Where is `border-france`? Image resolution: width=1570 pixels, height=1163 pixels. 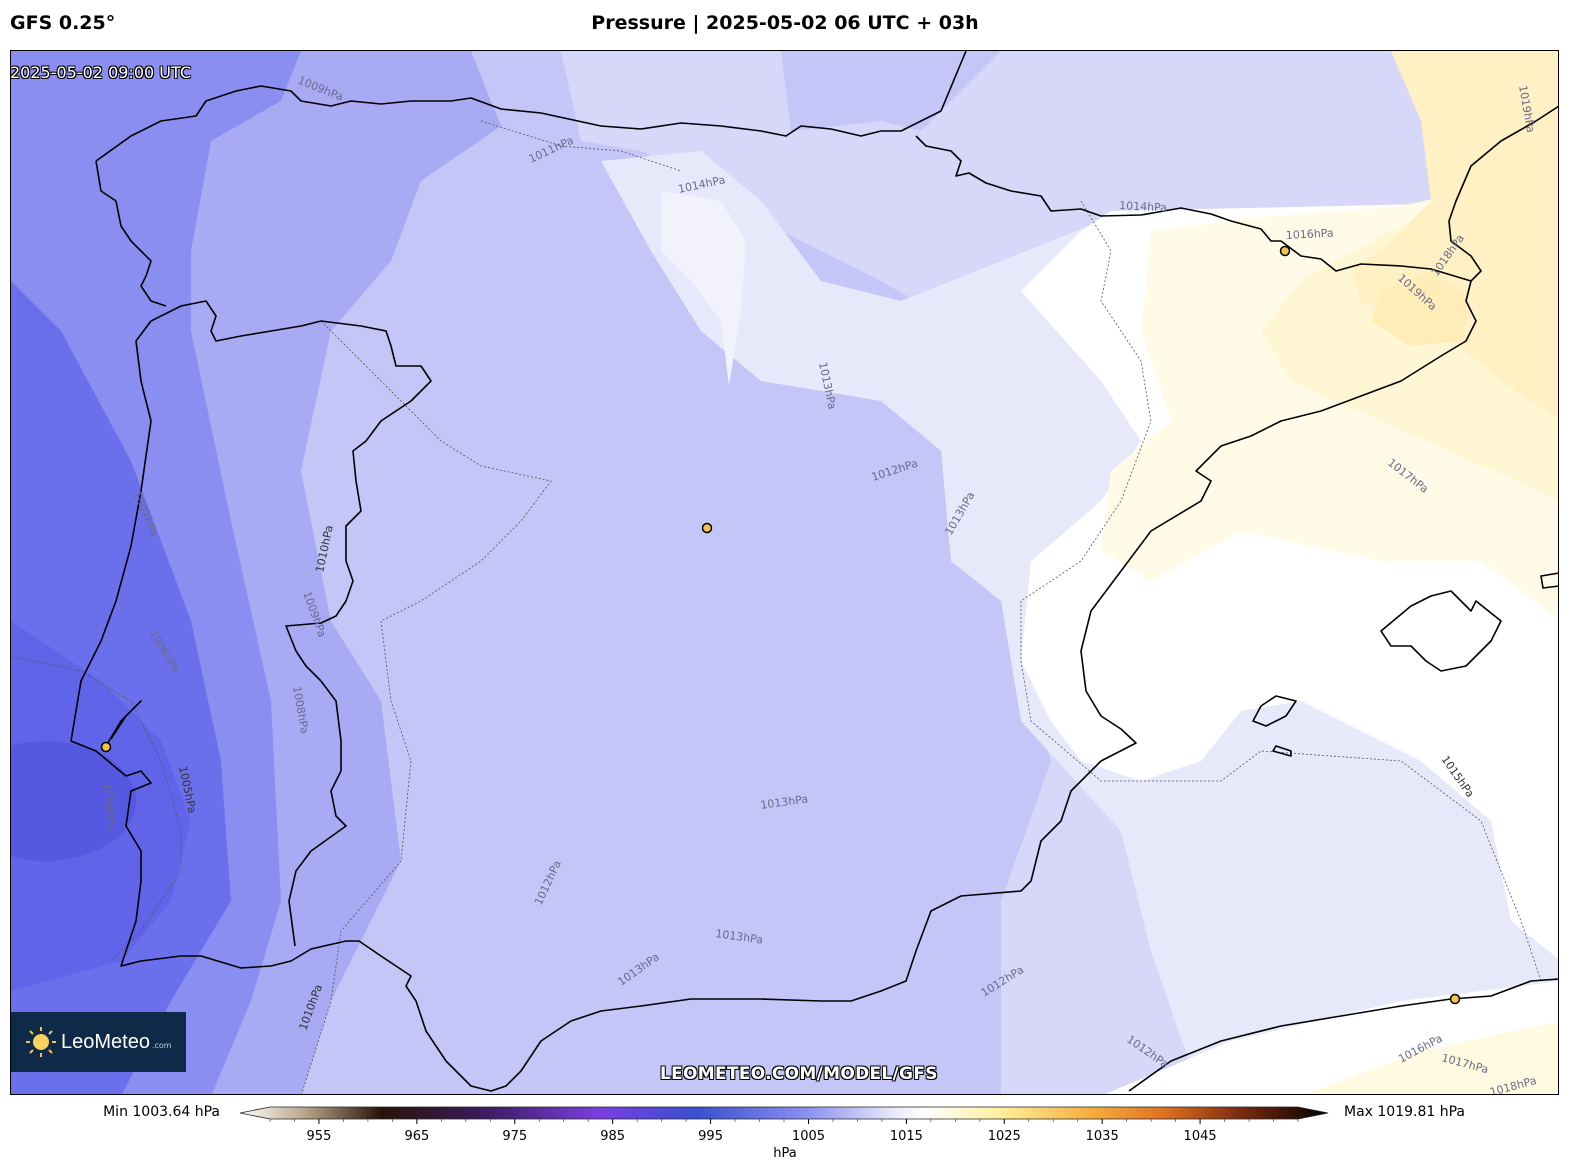 border-france is located at coordinates (1236, 193).